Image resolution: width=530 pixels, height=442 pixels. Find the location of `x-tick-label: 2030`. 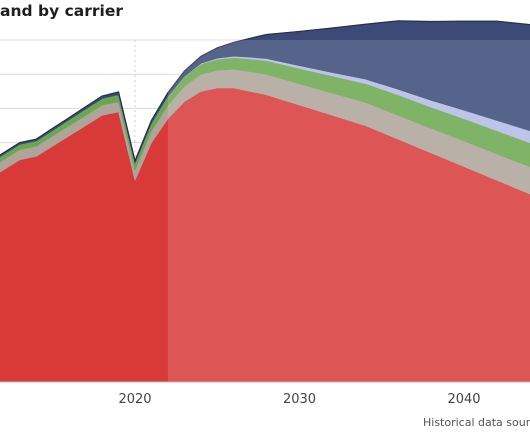

x-tick-label: 2030 is located at coordinates (299, 399).